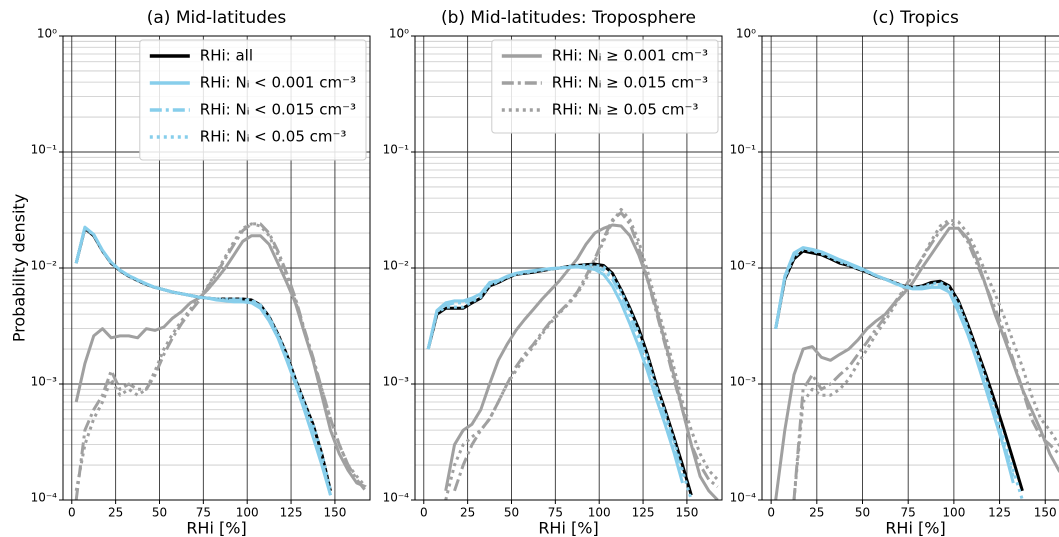 The height and width of the screenshot is (537, 1059). Describe the element at coordinates (568, 18) in the screenshot. I see `panel-title: (b) Mid-latitudes: Troposphere` at that location.